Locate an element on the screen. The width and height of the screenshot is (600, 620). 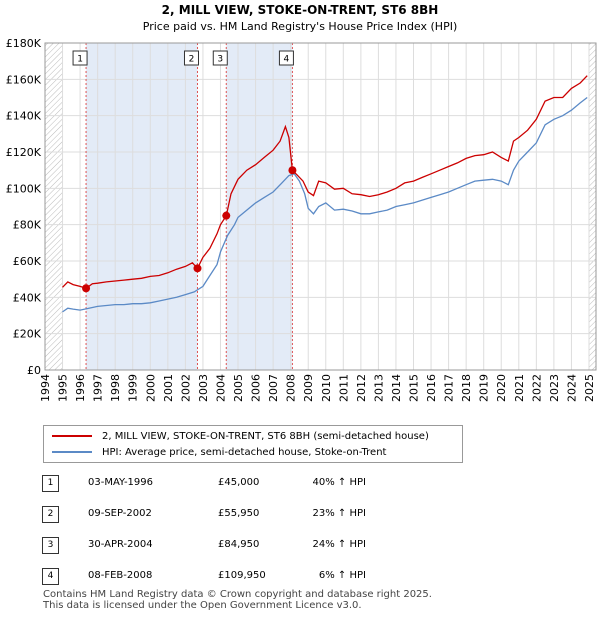
y-tick-label: £40K is located at coordinates (27, 297).